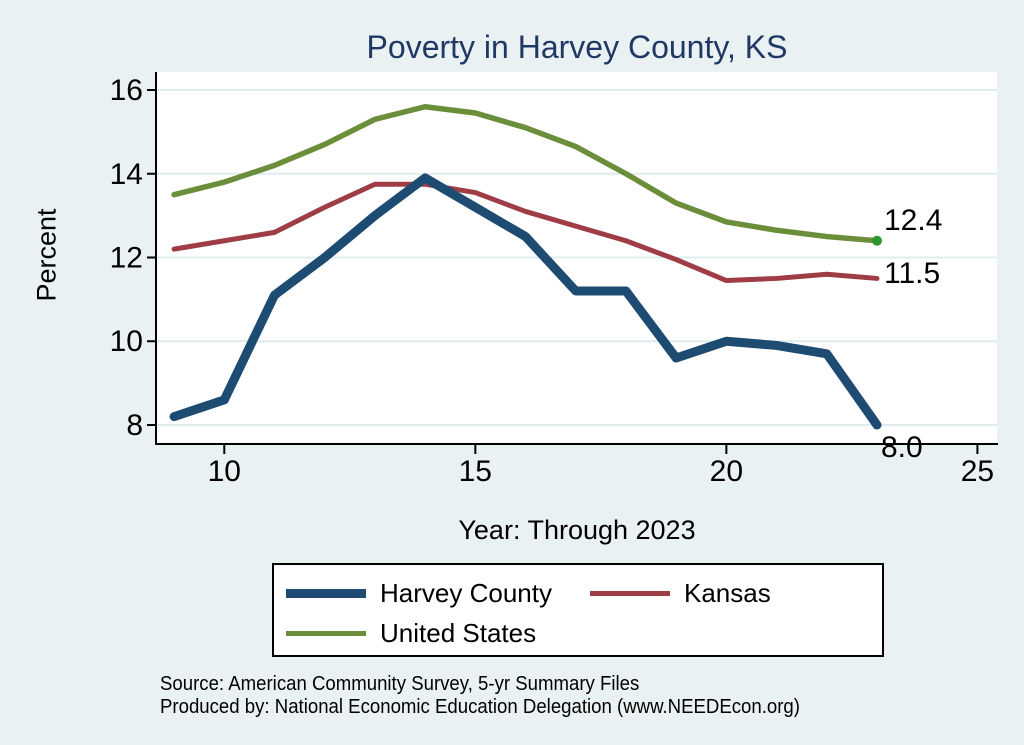 The width and height of the screenshot is (1024, 745). What do you see at coordinates (912, 273) in the screenshot?
I see `end-value-label-kansas: 11.5` at bounding box center [912, 273].